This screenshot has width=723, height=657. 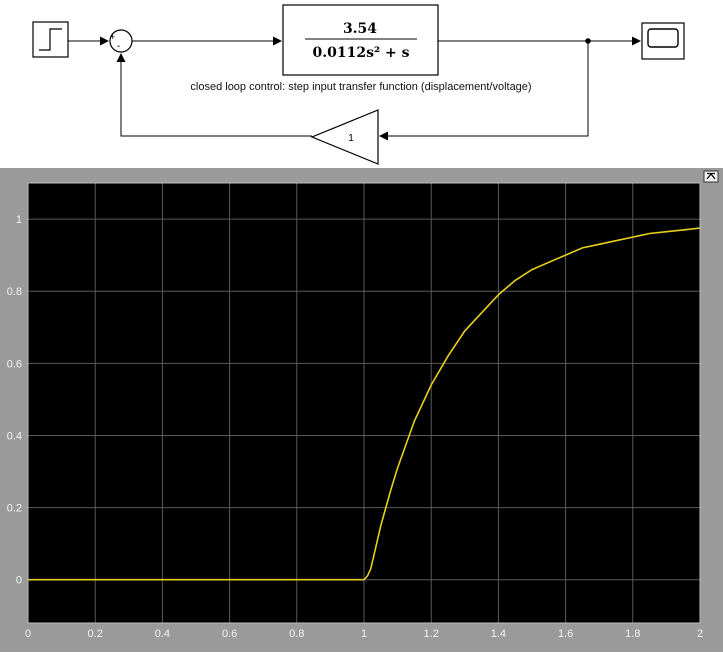 What do you see at coordinates (632, 634) in the screenshot?
I see `x-tick-label: 1.8` at bounding box center [632, 634].